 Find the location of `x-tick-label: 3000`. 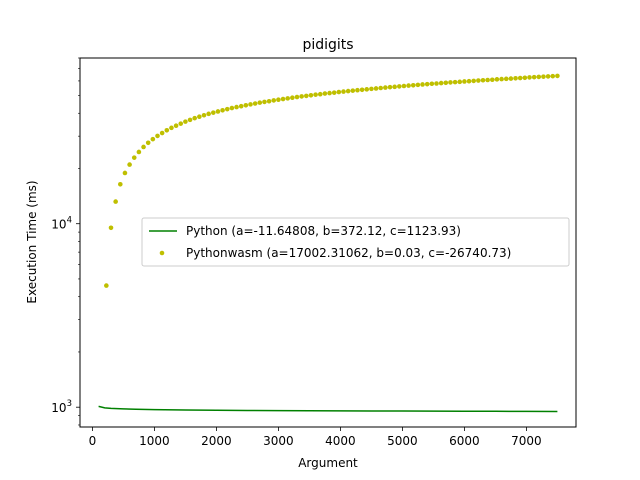

x-tick-label: 3000 is located at coordinates (278, 441).